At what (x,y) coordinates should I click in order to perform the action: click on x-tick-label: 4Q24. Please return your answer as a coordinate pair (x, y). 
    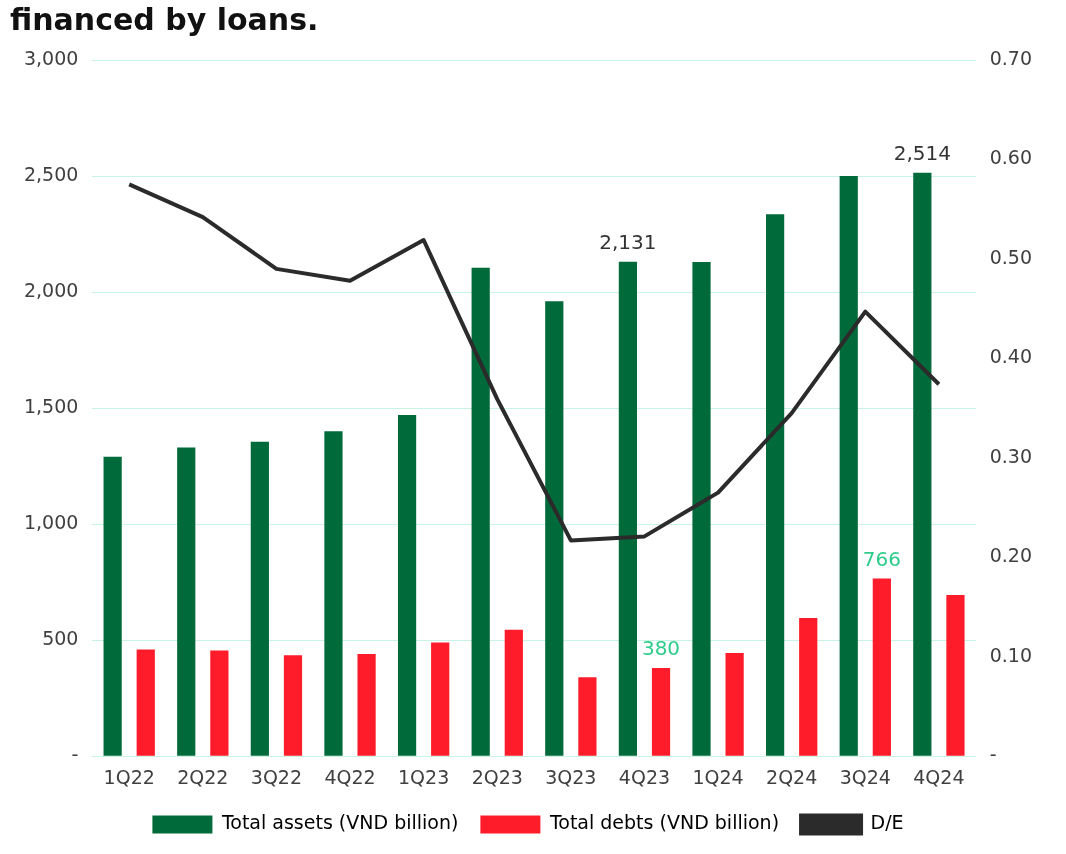
    Looking at the image, I should click on (939, 776).